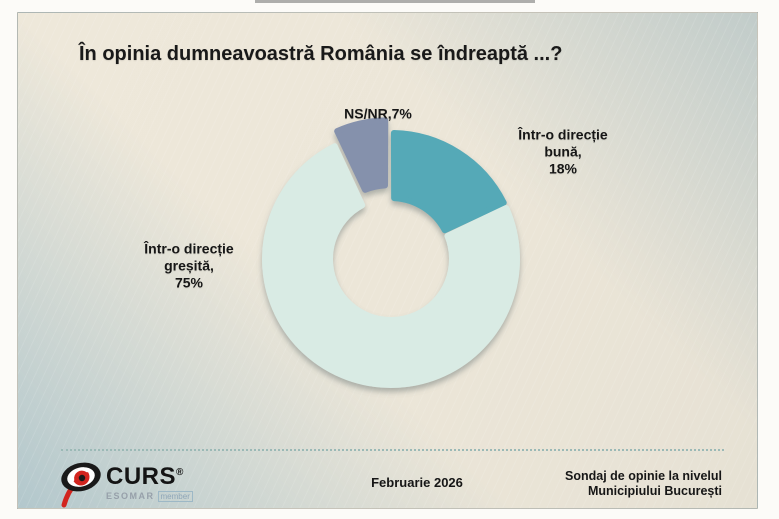 The image size is (779, 519). I want to click on footer-note-line1: Sondaj de opinie la nivelul, so click(643, 476).